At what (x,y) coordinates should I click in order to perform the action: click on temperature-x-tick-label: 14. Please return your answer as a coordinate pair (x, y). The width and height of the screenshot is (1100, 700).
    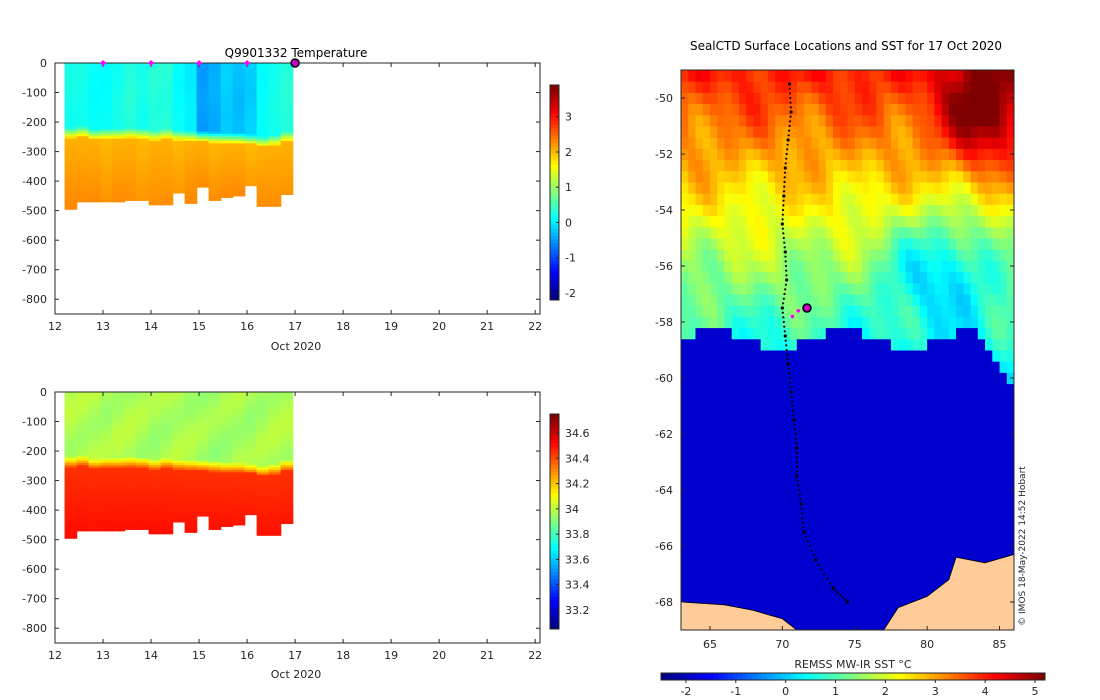
    Looking at the image, I should click on (151, 326).